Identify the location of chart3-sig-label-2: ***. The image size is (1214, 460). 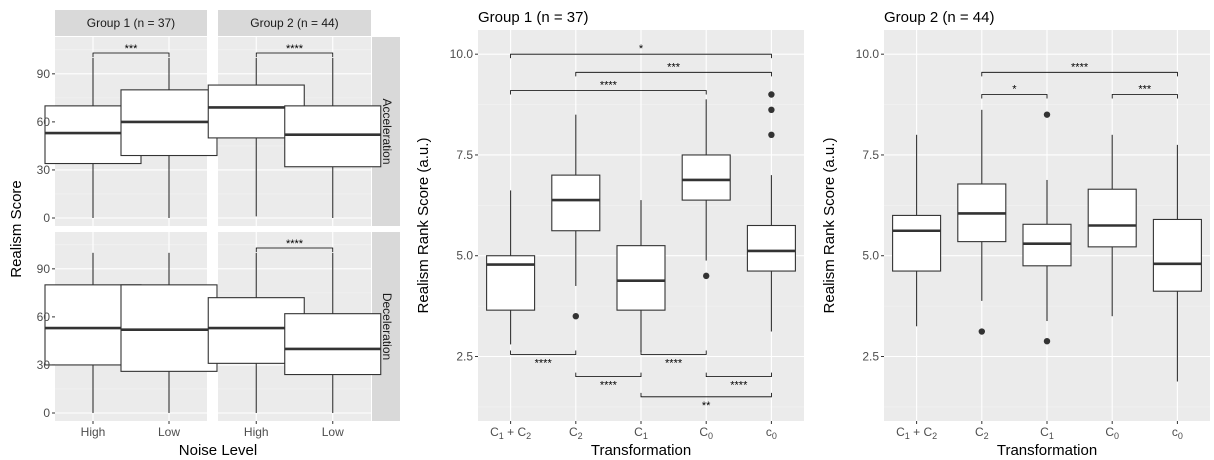
(1145, 89).